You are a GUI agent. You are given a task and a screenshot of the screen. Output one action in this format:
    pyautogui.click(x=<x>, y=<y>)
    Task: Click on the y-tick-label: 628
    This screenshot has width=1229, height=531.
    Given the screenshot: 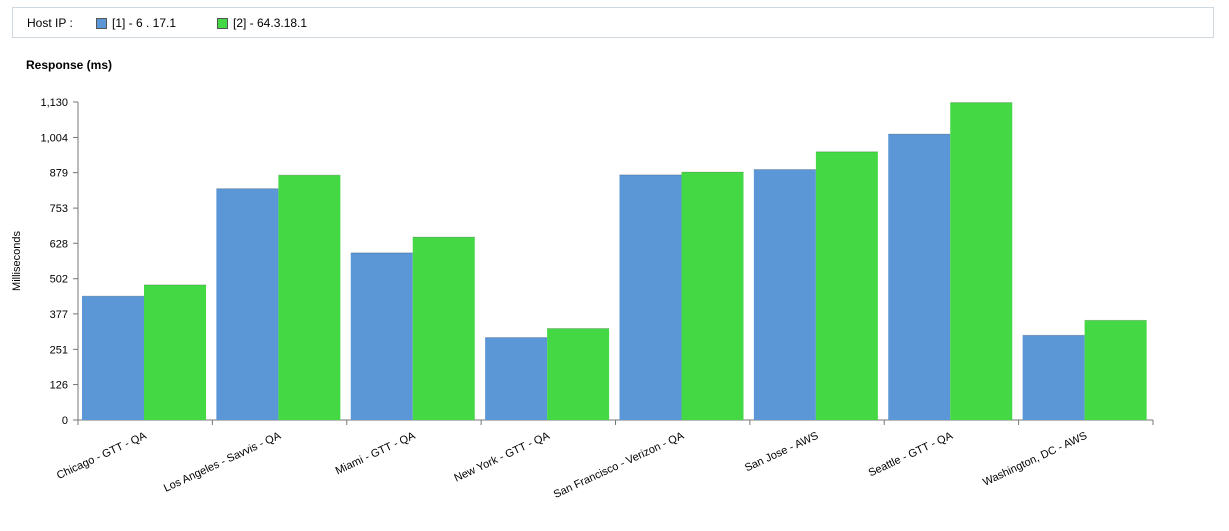 What is the action you would take?
    pyautogui.click(x=59, y=244)
    